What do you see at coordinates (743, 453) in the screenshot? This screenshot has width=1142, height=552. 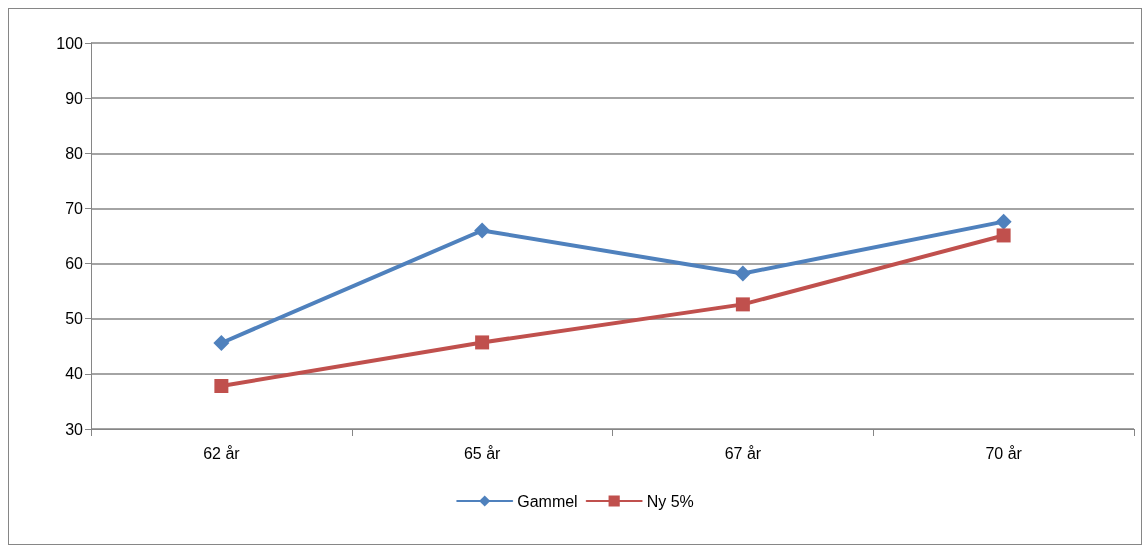 I see `x-tick-label: 67 år` at bounding box center [743, 453].